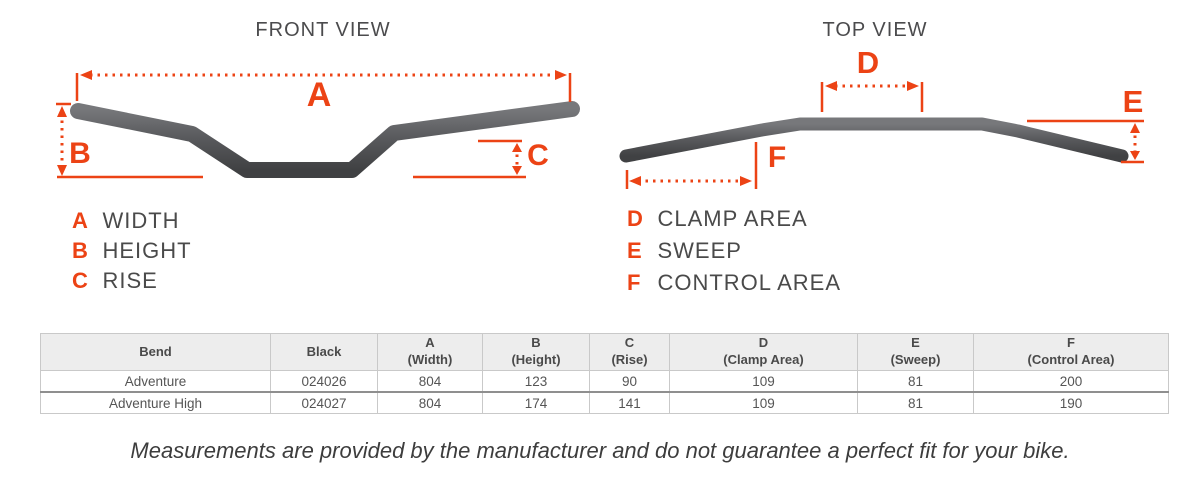 The height and width of the screenshot is (494, 1200). What do you see at coordinates (536, 352) in the screenshot?
I see `col-header-b-height: B (Height)` at bounding box center [536, 352].